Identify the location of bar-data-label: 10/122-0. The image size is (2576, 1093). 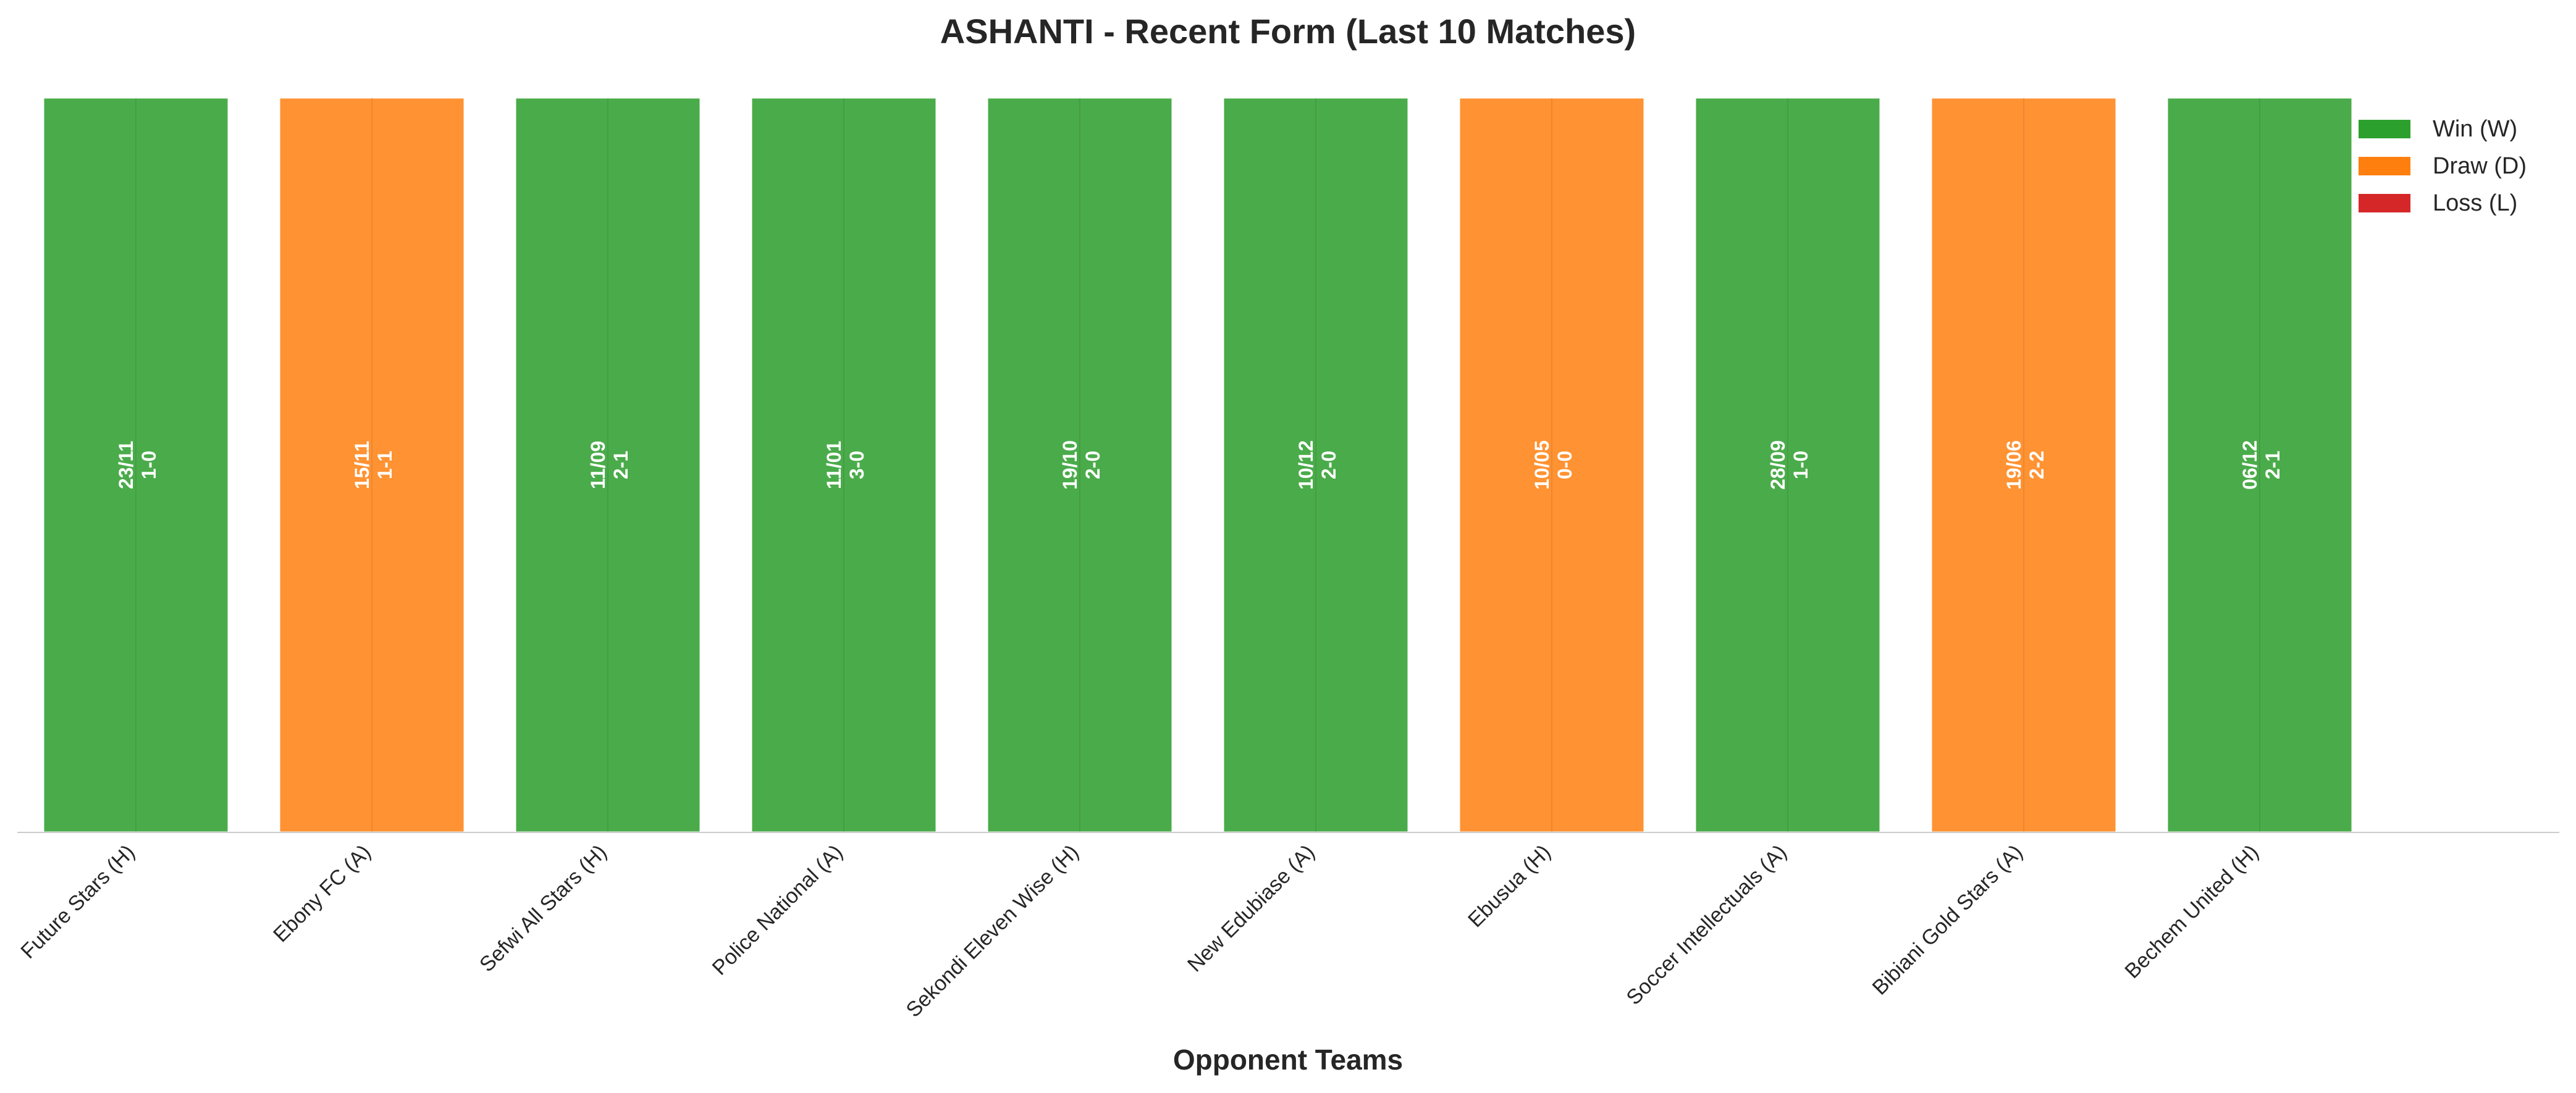
(1317, 465).